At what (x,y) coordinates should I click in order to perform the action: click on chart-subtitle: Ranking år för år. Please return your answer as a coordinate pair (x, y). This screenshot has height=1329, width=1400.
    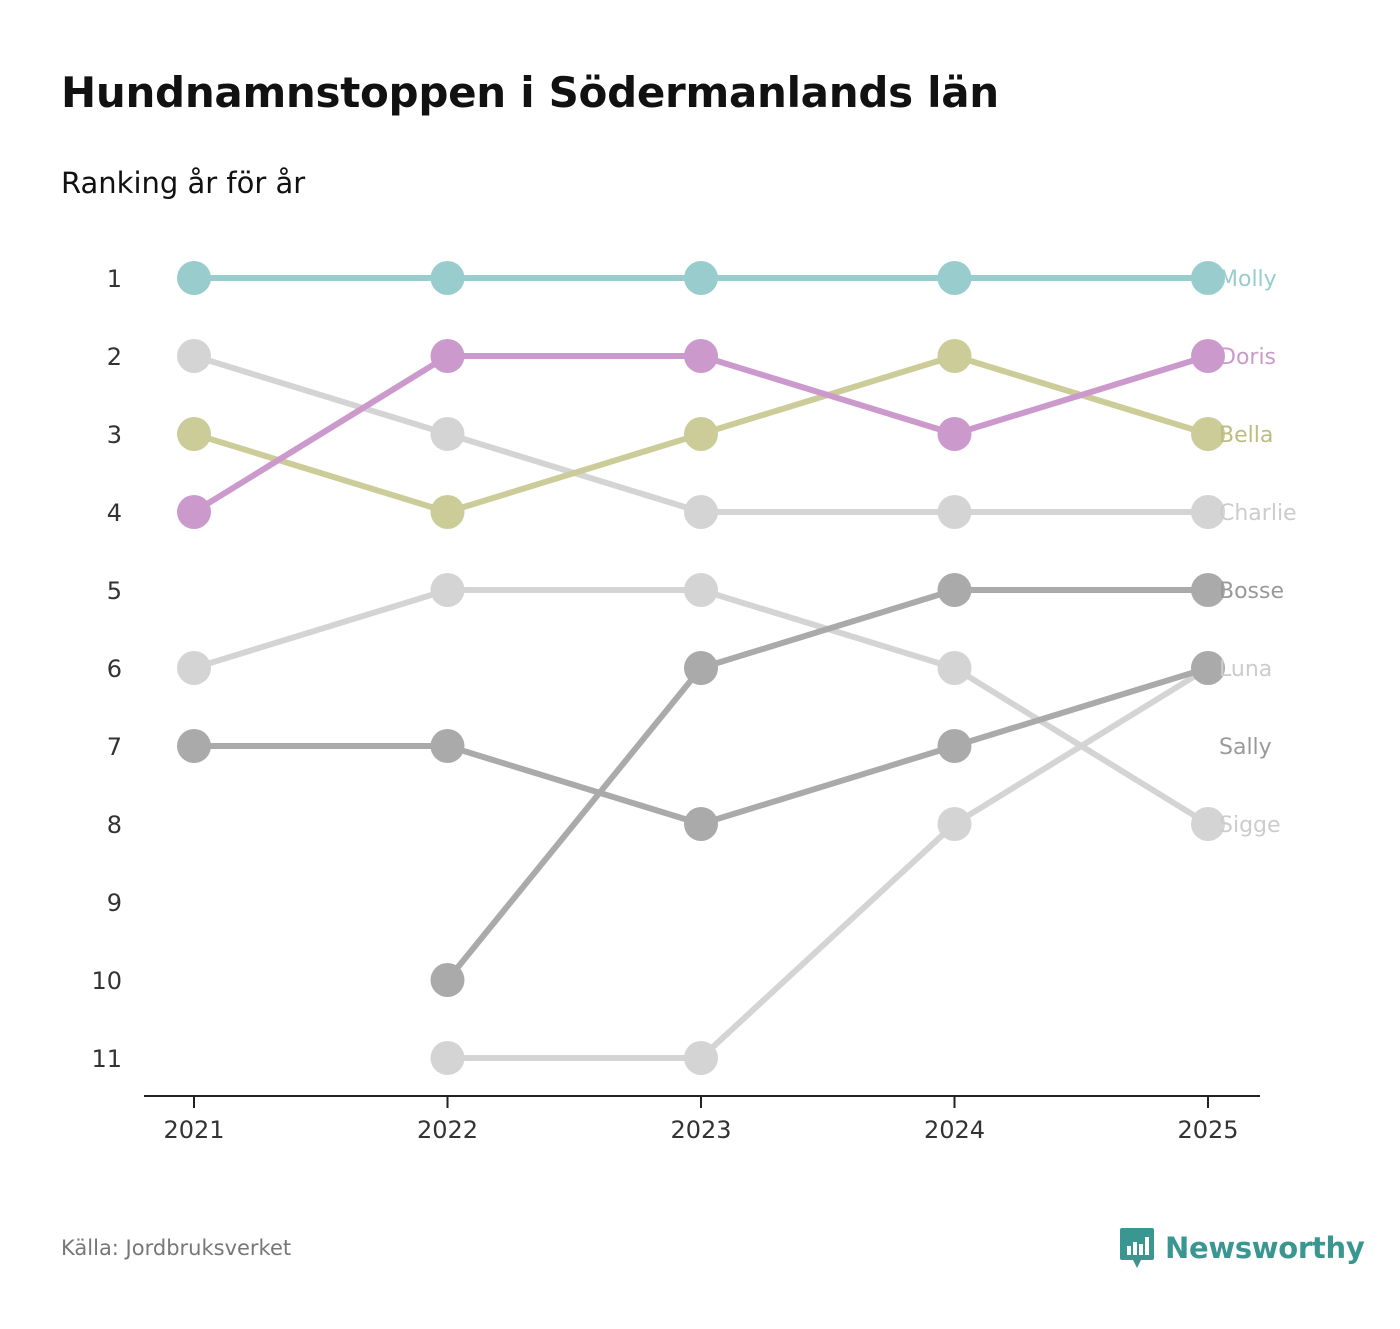
    Looking at the image, I should click on (183, 183).